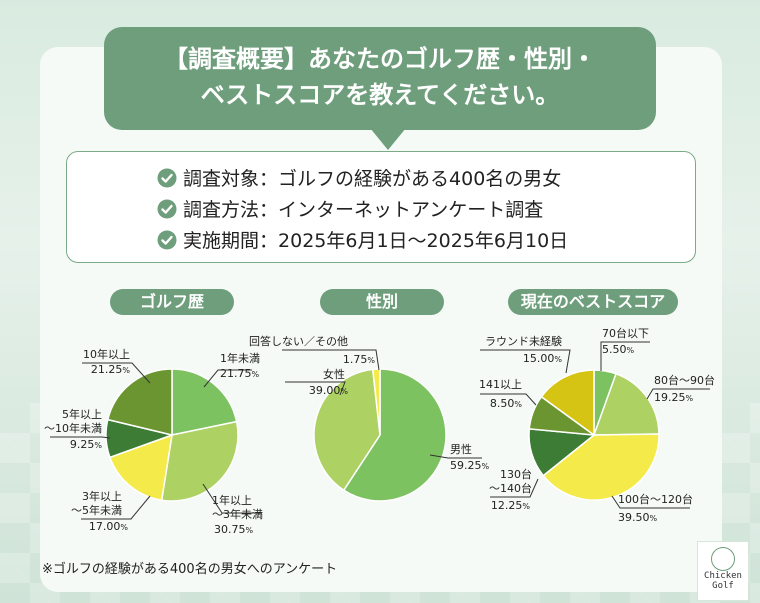 Image resolution: width=760 pixels, height=603 pixels. I want to click on slice-label-1-0: 男性, so click(461, 449).